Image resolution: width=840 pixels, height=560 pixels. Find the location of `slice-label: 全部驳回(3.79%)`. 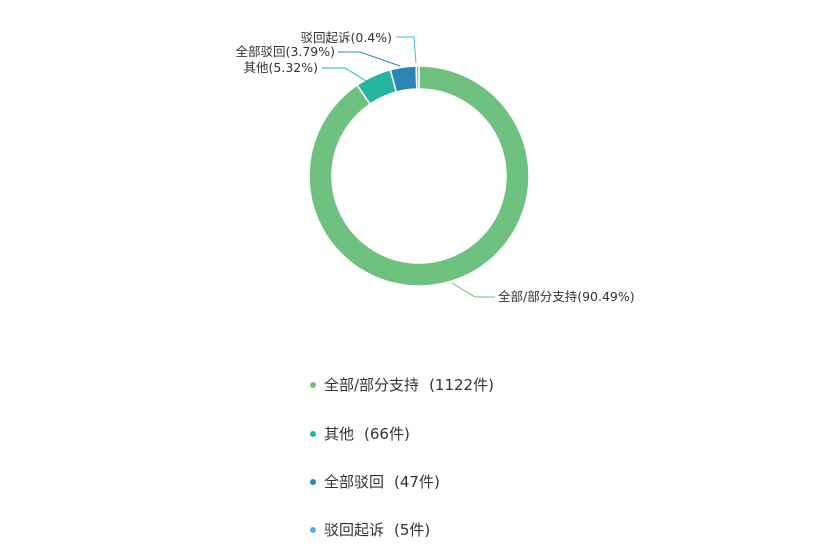

slice-label: 全部驳回(3.79%) is located at coordinates (285, 51).